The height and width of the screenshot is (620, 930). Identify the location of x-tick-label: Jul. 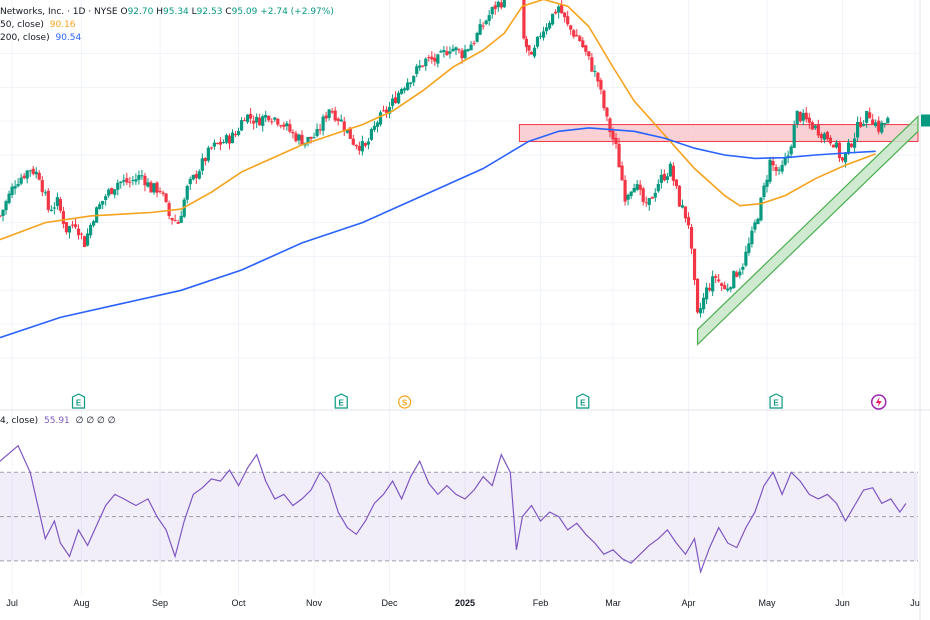
(12, 603).